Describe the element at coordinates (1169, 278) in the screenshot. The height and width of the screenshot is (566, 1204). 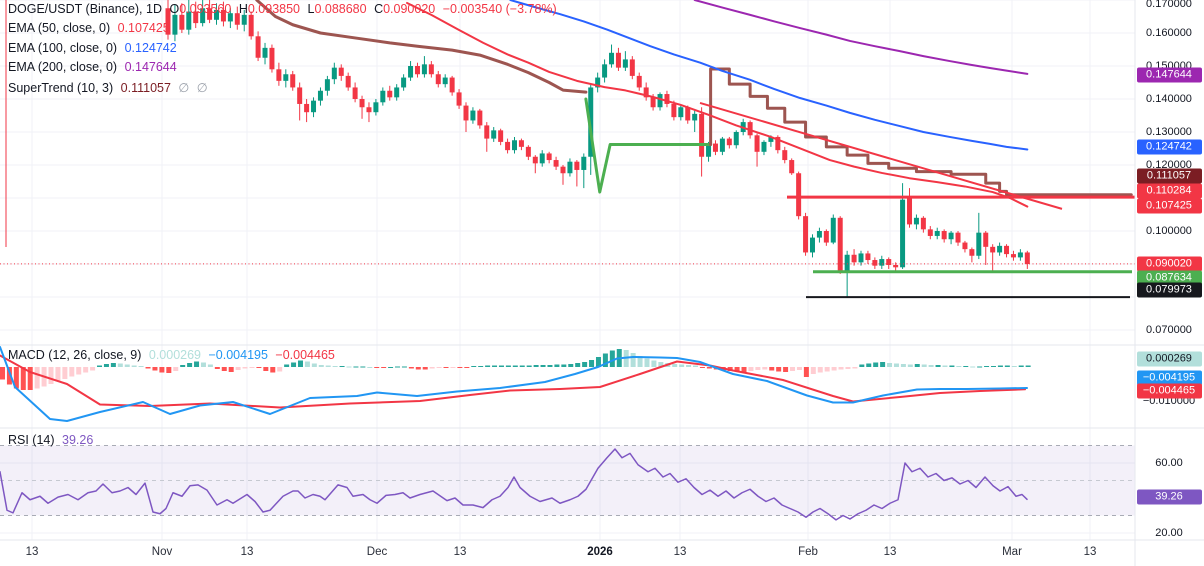
I see `price-axis-badge: 0.087634` at that location.